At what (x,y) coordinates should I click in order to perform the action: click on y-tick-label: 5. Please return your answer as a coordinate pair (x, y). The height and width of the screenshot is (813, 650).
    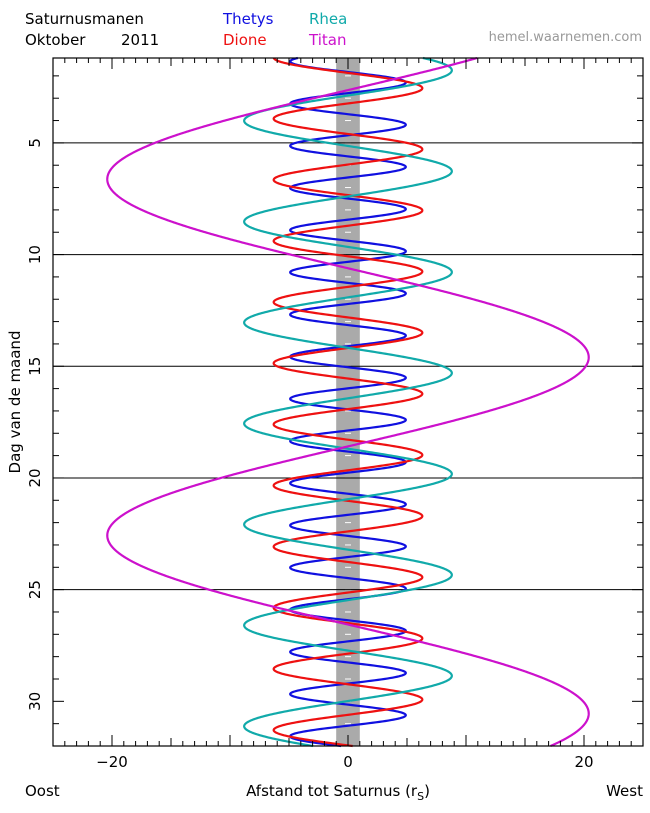
    Looking at the image, I should click on (35, 143).